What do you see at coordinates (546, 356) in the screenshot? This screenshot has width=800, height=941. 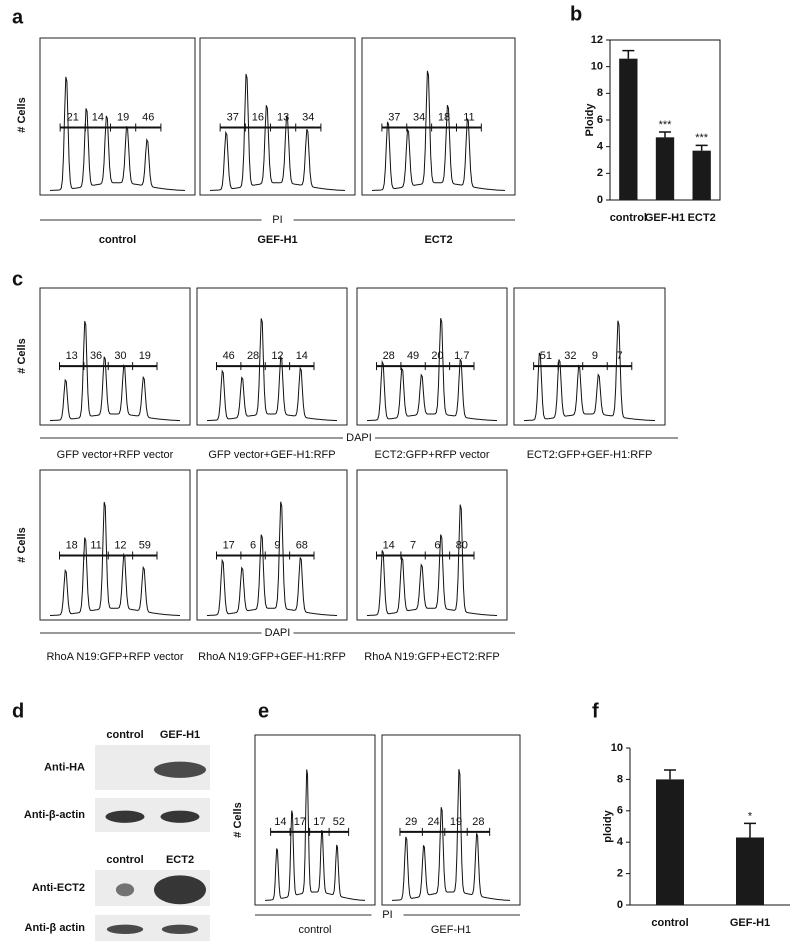 I see `gate-value: 51` at bounding box center [546, 356].